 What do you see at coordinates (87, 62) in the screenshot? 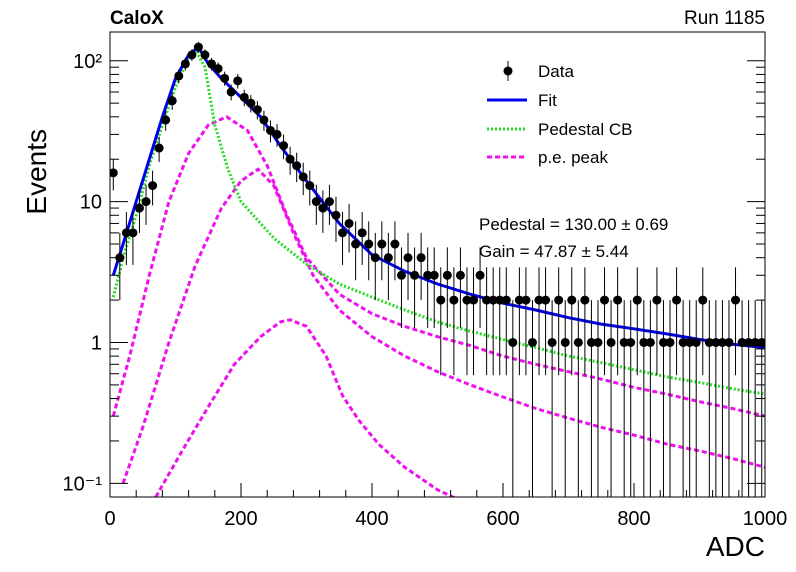
I see `y-tick-label: 10²` at bounding box center [87, 62].